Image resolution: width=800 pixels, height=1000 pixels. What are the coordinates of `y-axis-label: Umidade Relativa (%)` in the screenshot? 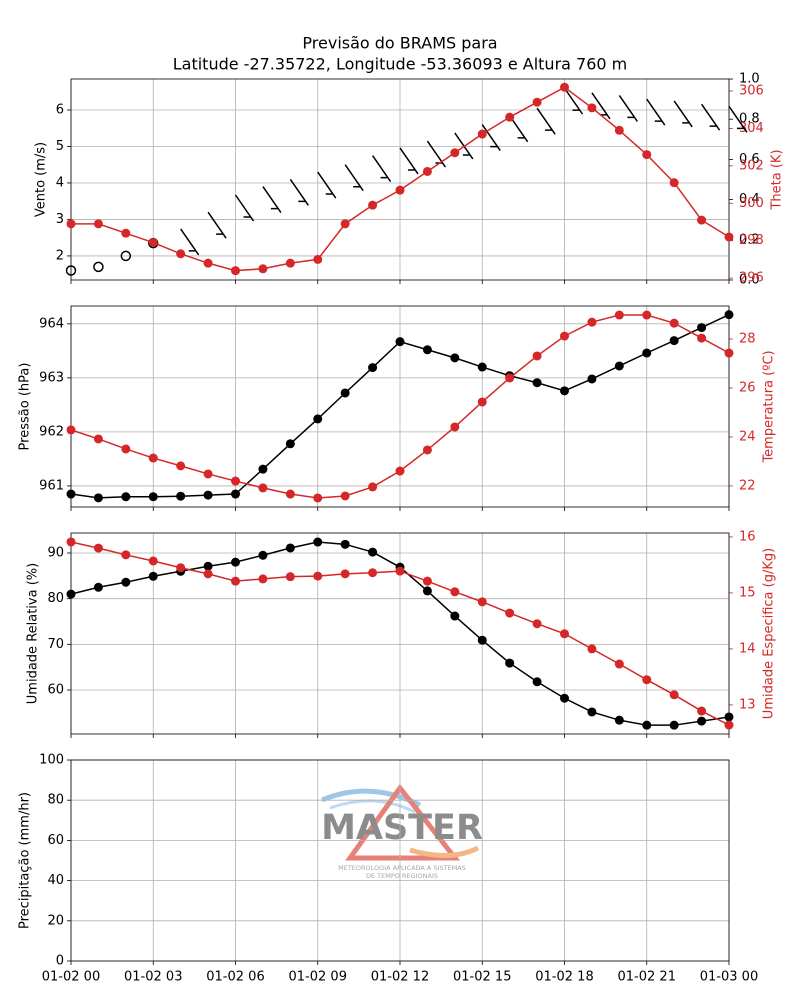 It's located at (33, 633).